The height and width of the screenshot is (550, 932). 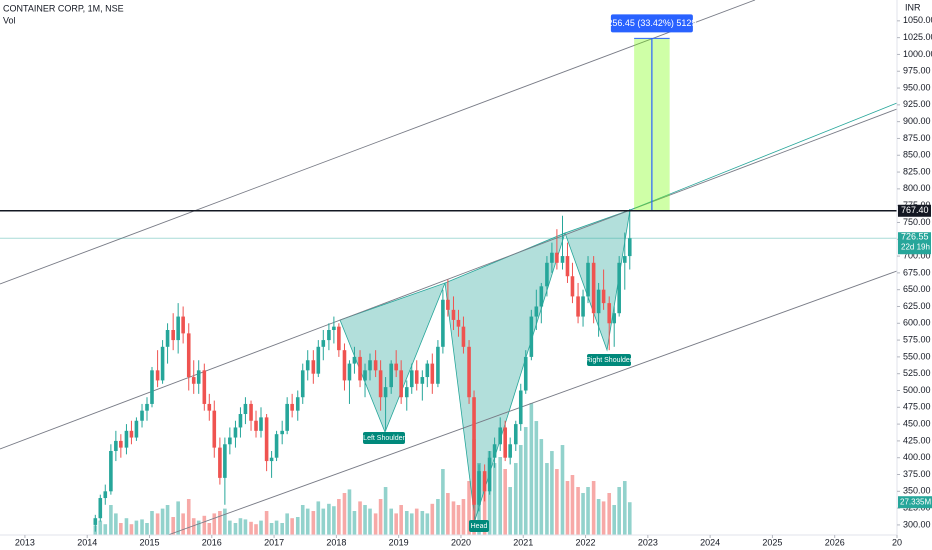 What do you see at coordinates (917, 121) in the screenshot?
I see `y-tick-label: 900.00` at bounding box center [917, 121].